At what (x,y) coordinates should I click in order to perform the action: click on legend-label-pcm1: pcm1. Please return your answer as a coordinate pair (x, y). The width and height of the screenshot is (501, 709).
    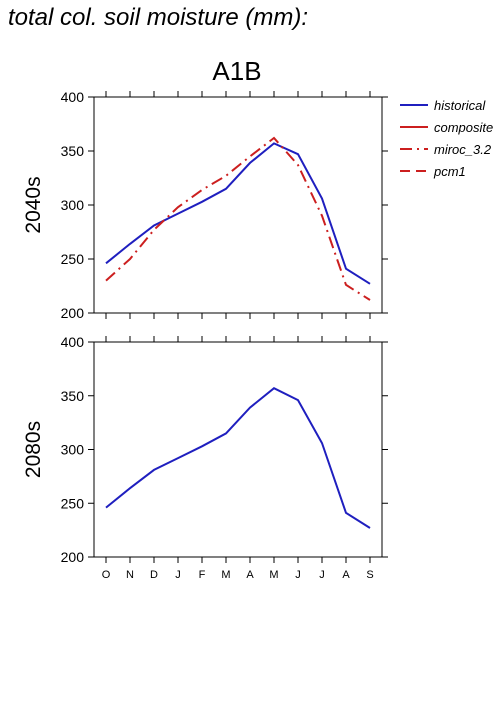
    Looking at the image, I should click on (449, 171).